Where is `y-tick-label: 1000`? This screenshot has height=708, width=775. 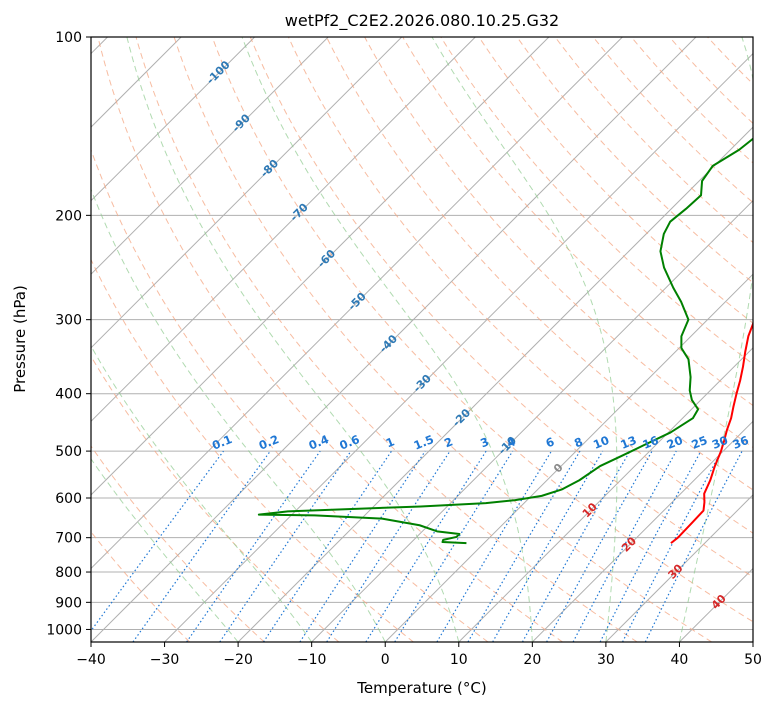
y-tick-label: 1000 is located at coordinates (64, 630).